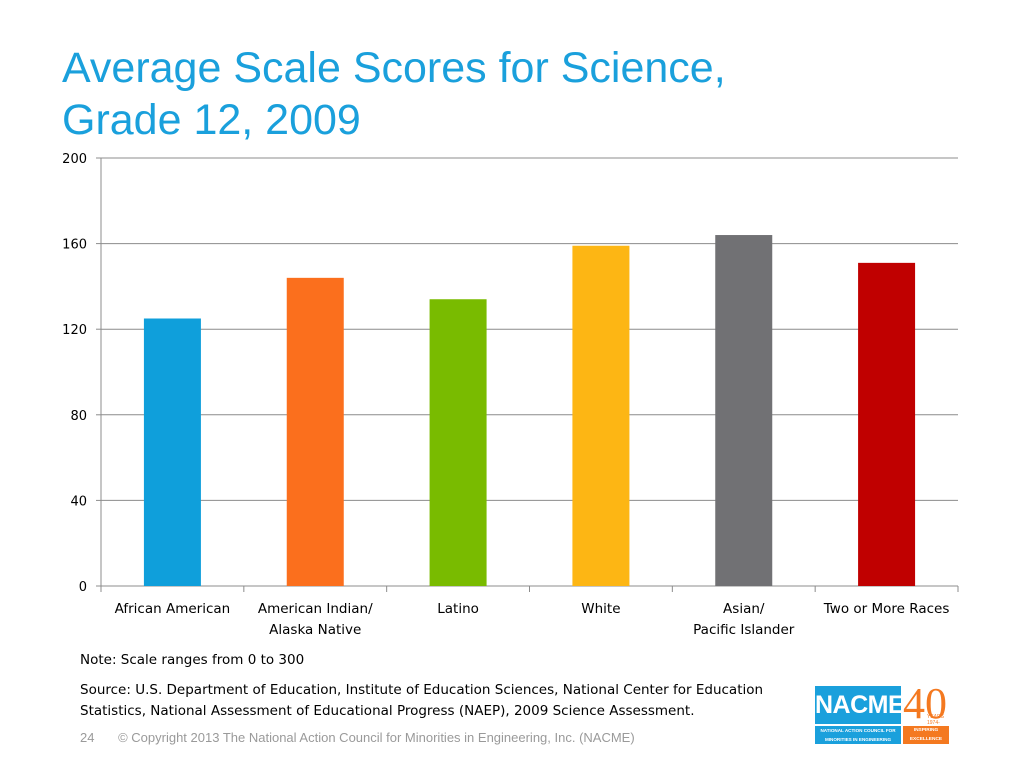 The image size is (1024, 768). I want to click on nacme-logo-subtitle-2: MINORITIES IN ENGINEERING, so click(858, 739).